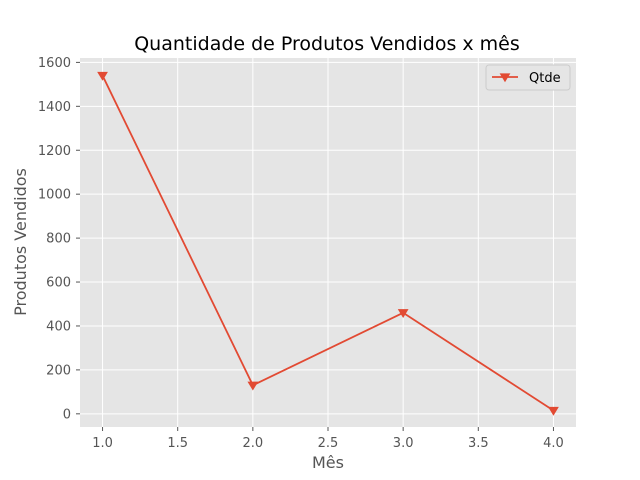 The image size is (640, 480). Describe the element at coordinates (54, 63) in the screenshot. I see `y-tick-label: 1600` at that location.